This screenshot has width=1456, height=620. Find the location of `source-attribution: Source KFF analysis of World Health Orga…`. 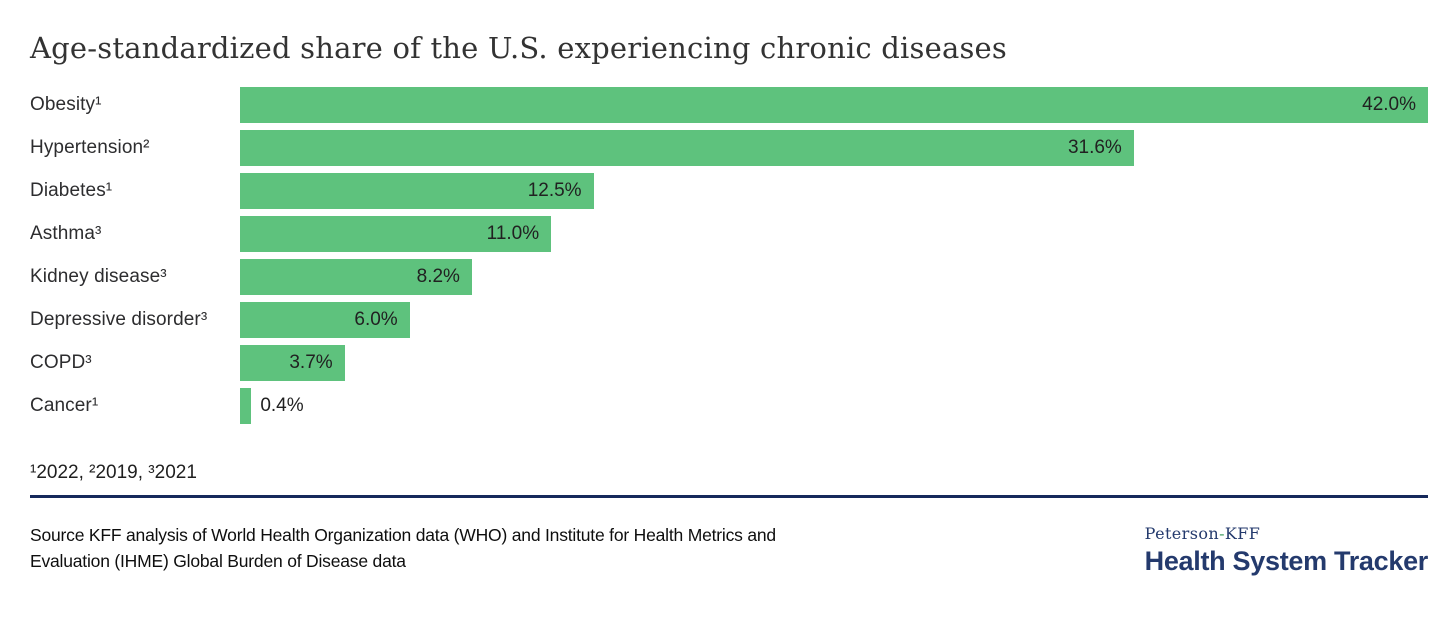

source-attribution: Source KFF analysis of World Health Orga… is located at coordinates (403, 548).